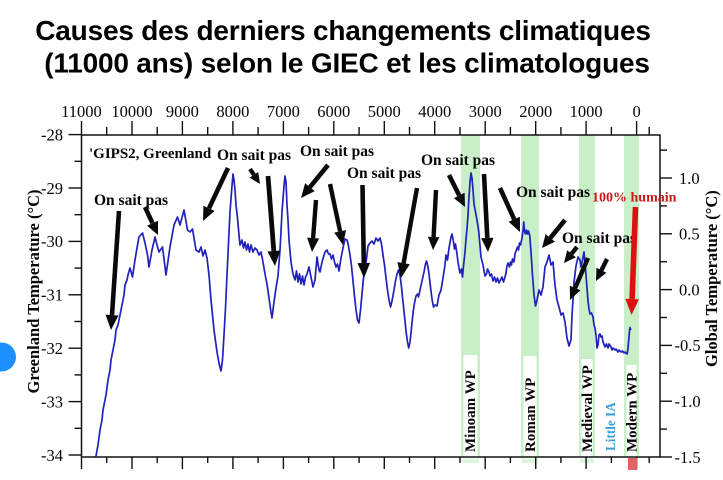  I want to click on svg-text: Medieval WP, so click(588, 408).